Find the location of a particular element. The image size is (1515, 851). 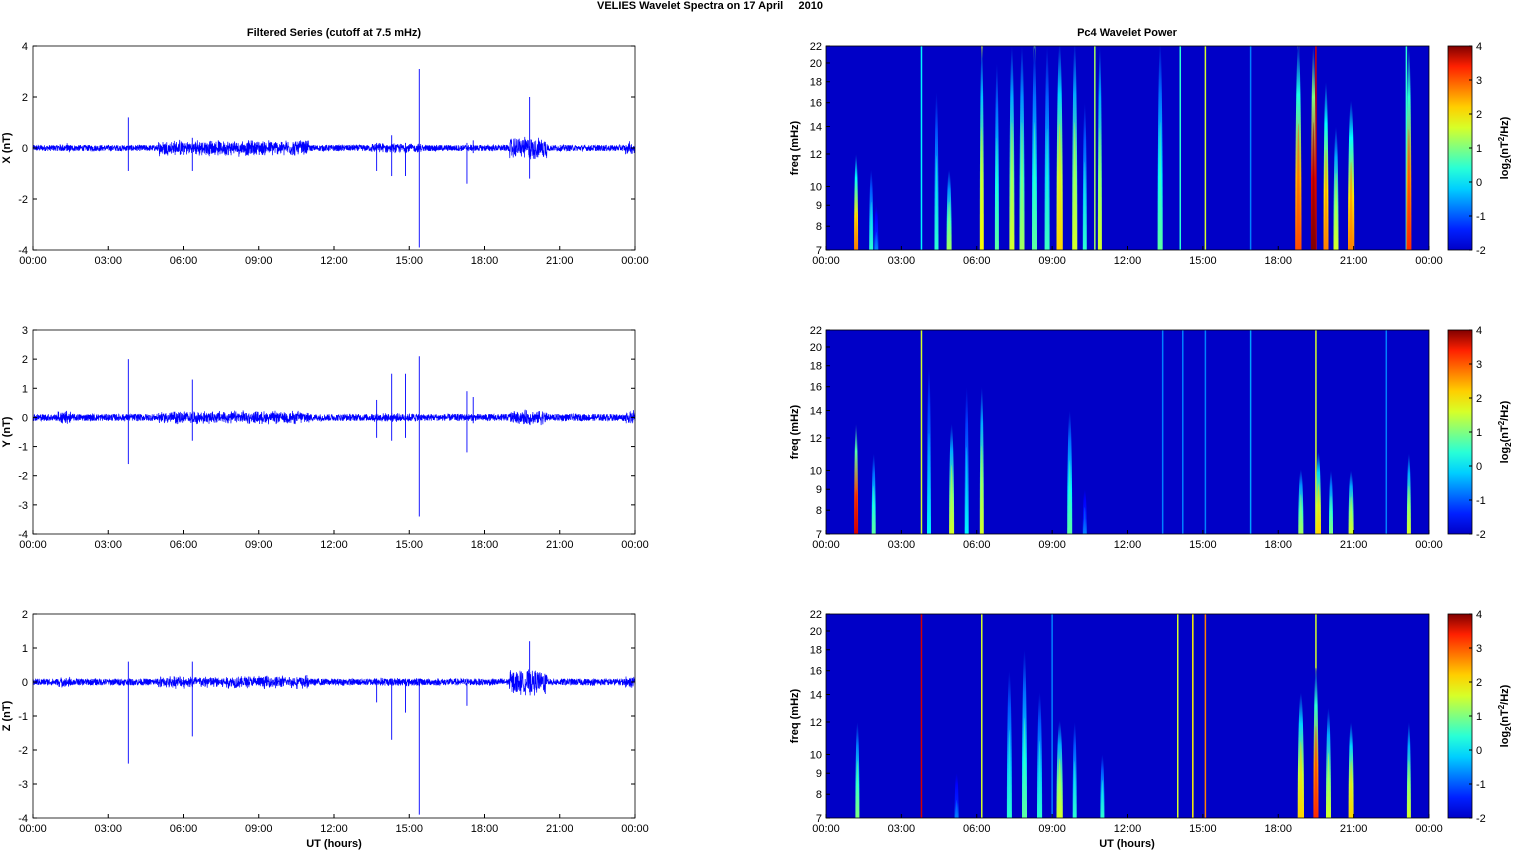

colorbar-label: log2(nT2/Hz) is located at coordinates (1505, 147).